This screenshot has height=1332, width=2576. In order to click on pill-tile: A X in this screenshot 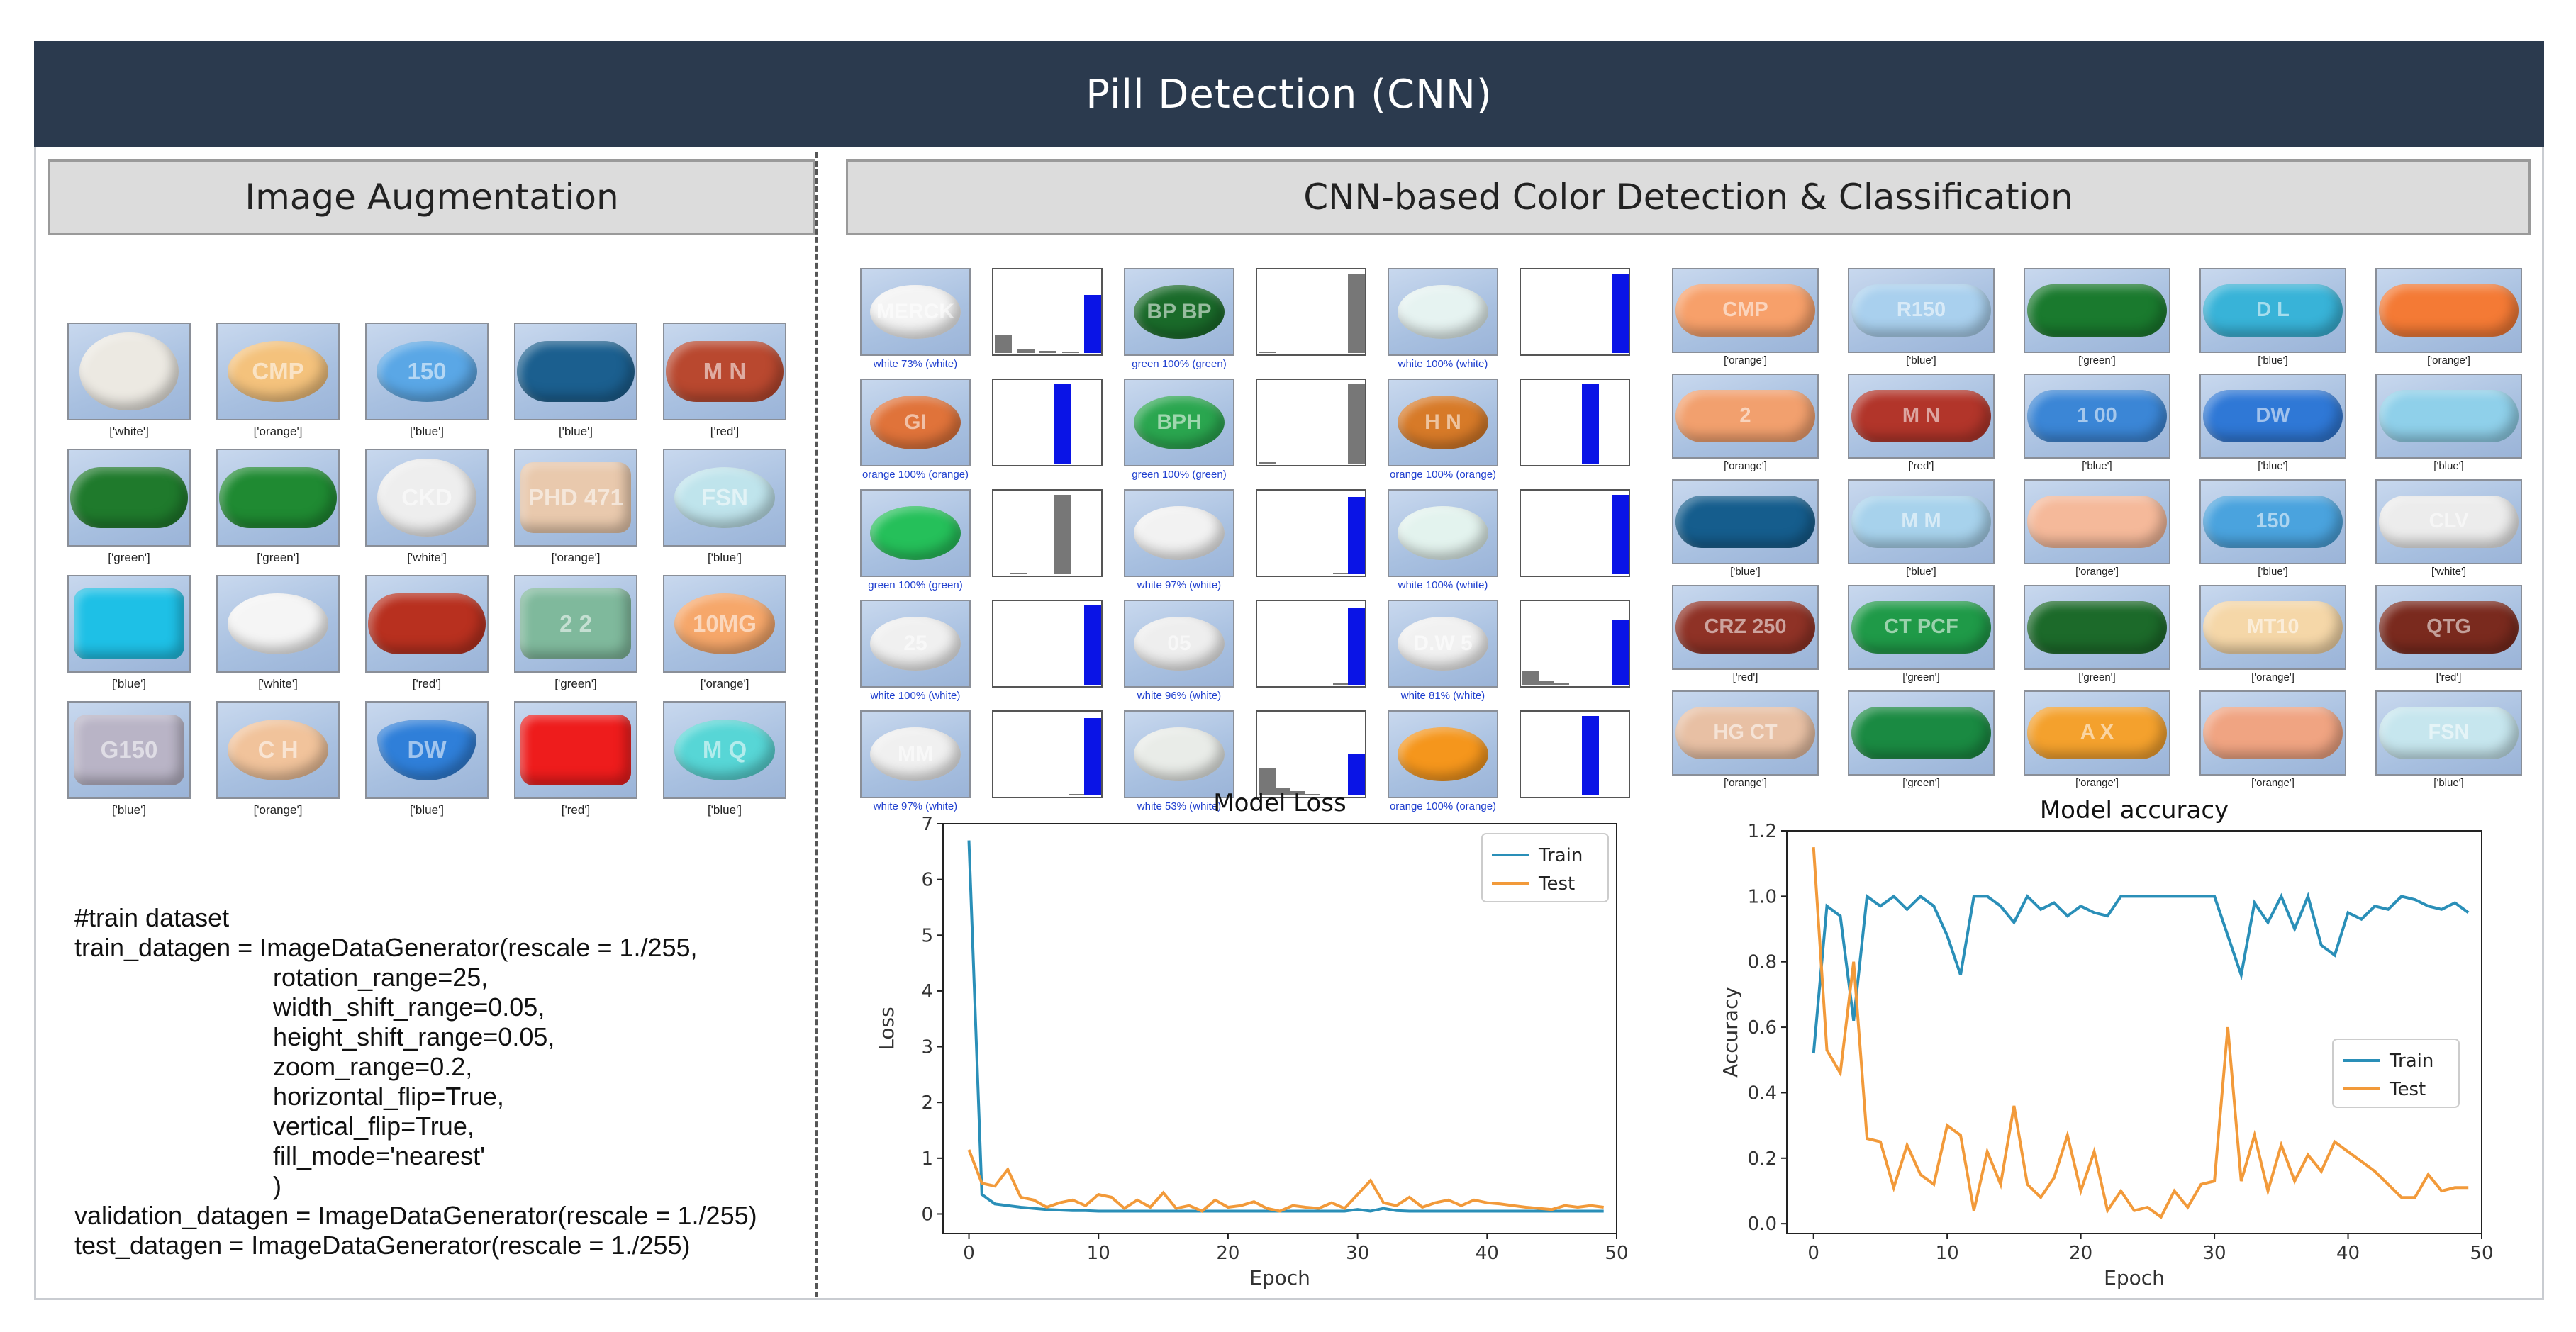, I will do `click(2097, 733)`.